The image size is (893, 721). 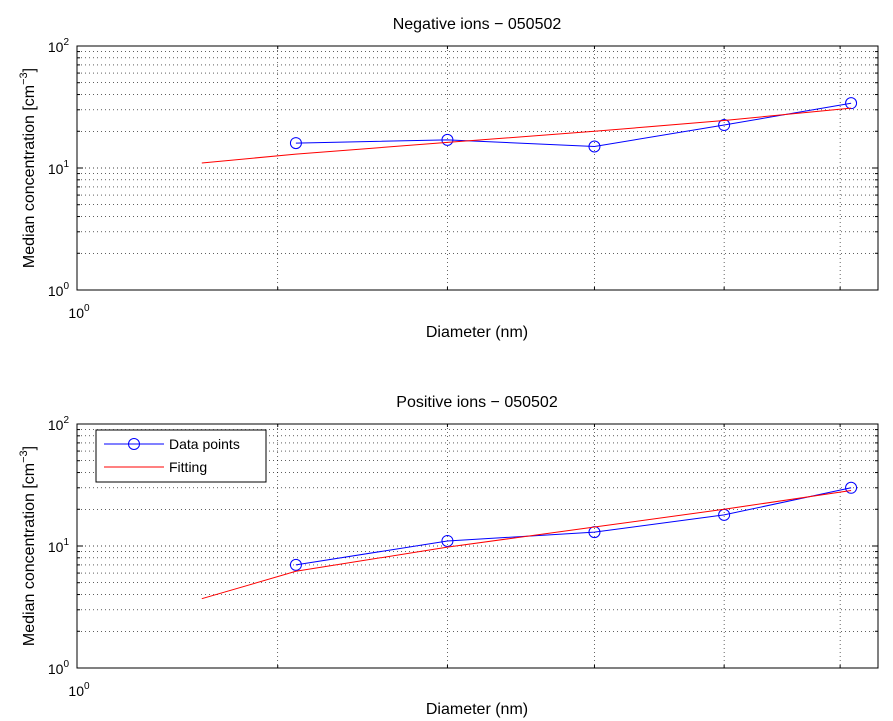 I want to click on chart-title: Positive ions − 050502, so click(x=477, y=402).